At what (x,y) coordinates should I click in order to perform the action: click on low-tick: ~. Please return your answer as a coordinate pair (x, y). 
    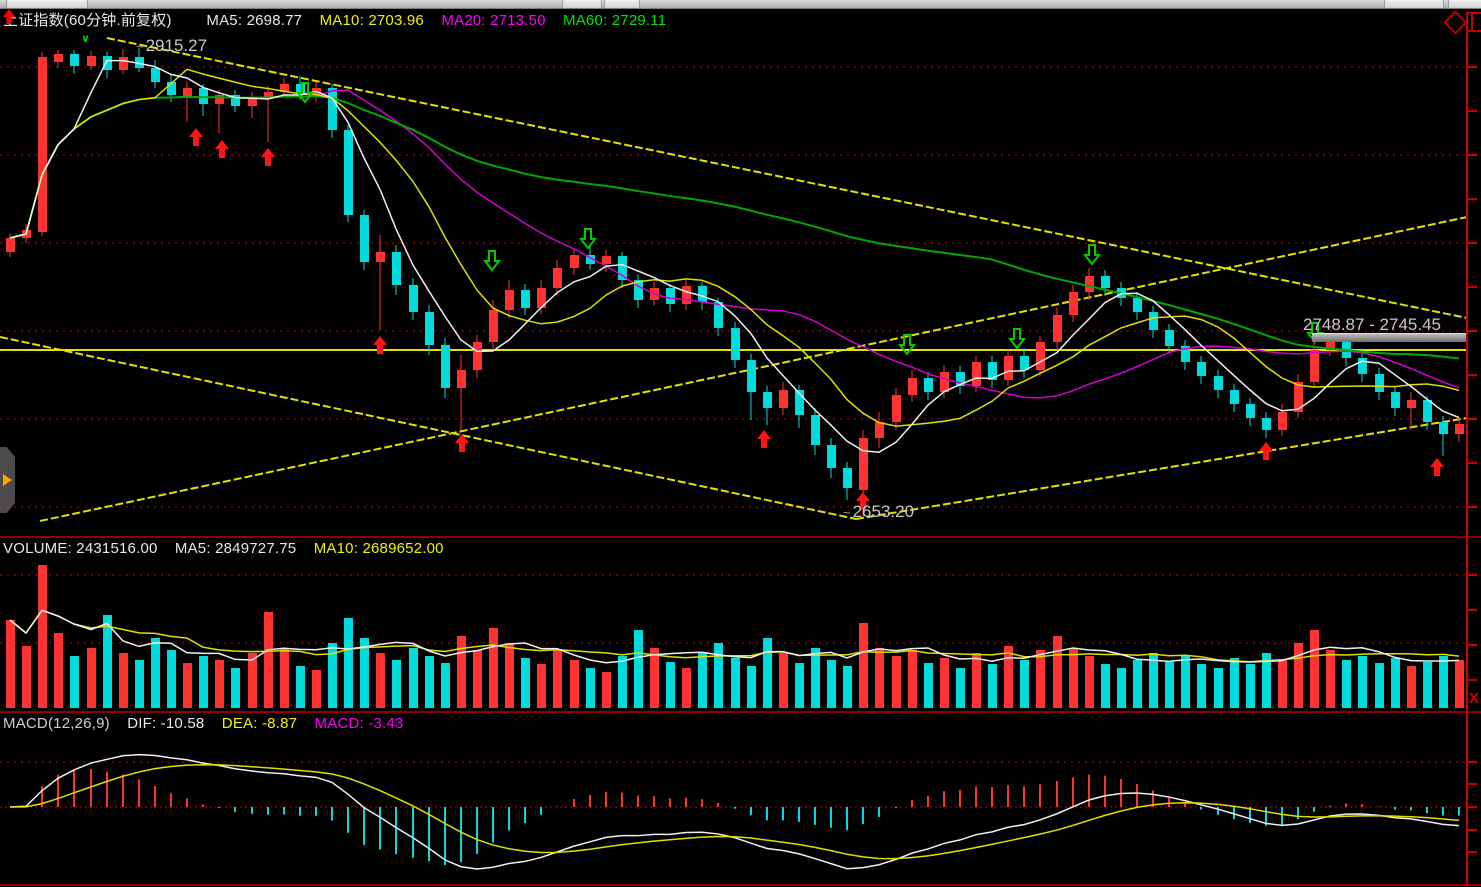
    Looking at the image, I should click on (847, 512).